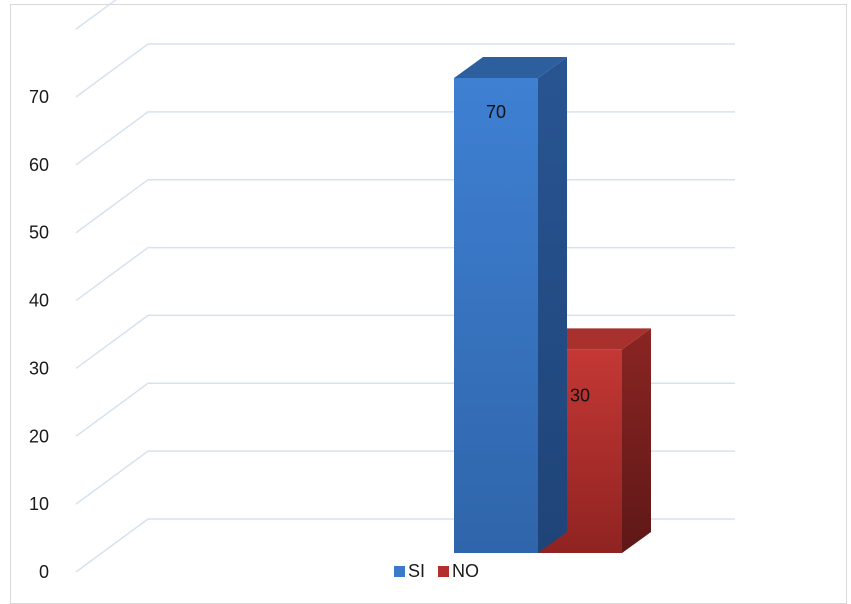 The image size is (851, 604). What do you see at coordinates (39, 165) in the screenshot?
I see `y-tick-label: 60` at bounding box center [39, 165].